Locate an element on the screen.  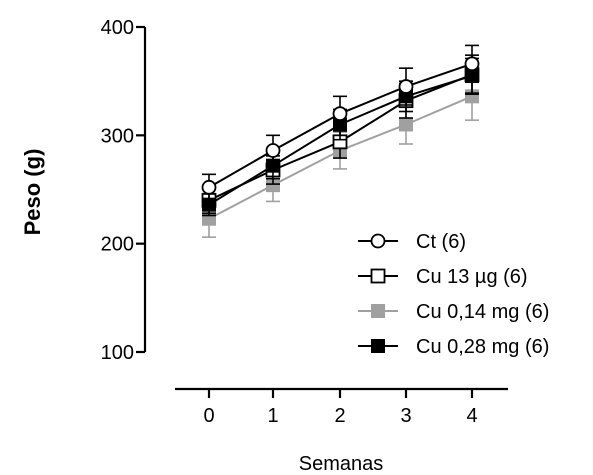
y-tick-label: 300 is located at coordinates (117, 136).